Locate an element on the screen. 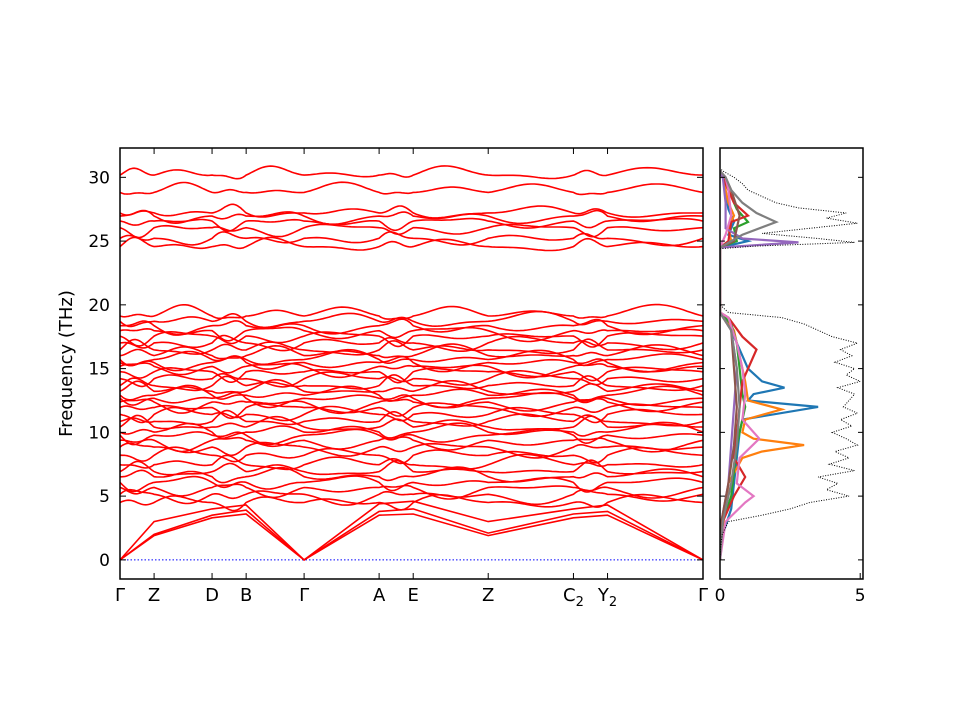  kpoint-label: A is located at coordinates (379, 595).